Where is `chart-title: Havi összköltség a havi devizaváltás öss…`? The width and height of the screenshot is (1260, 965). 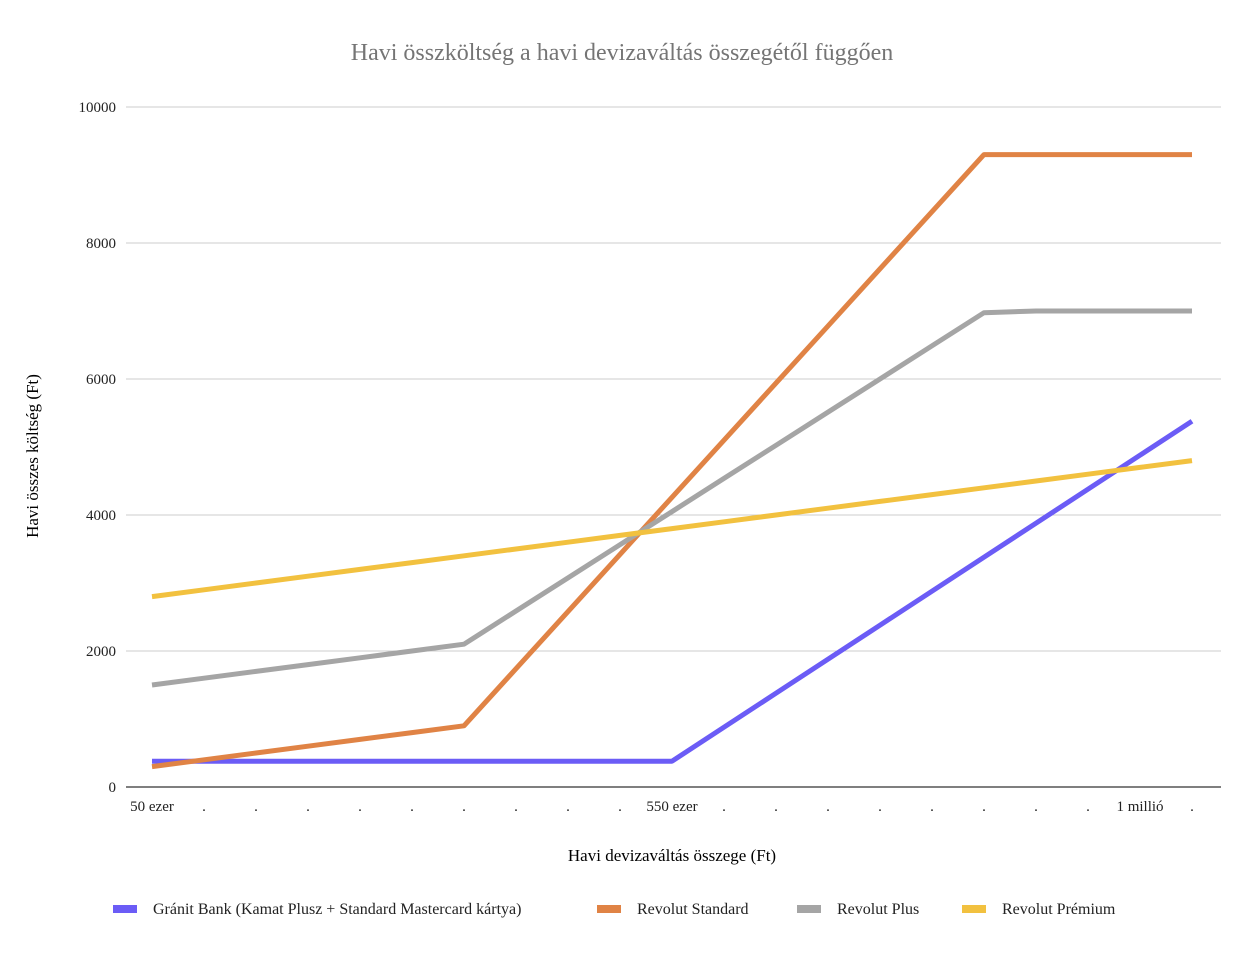
chart-title: Havi összköltség a havi devizaváltás öss… is located at coordinates (622, 53).